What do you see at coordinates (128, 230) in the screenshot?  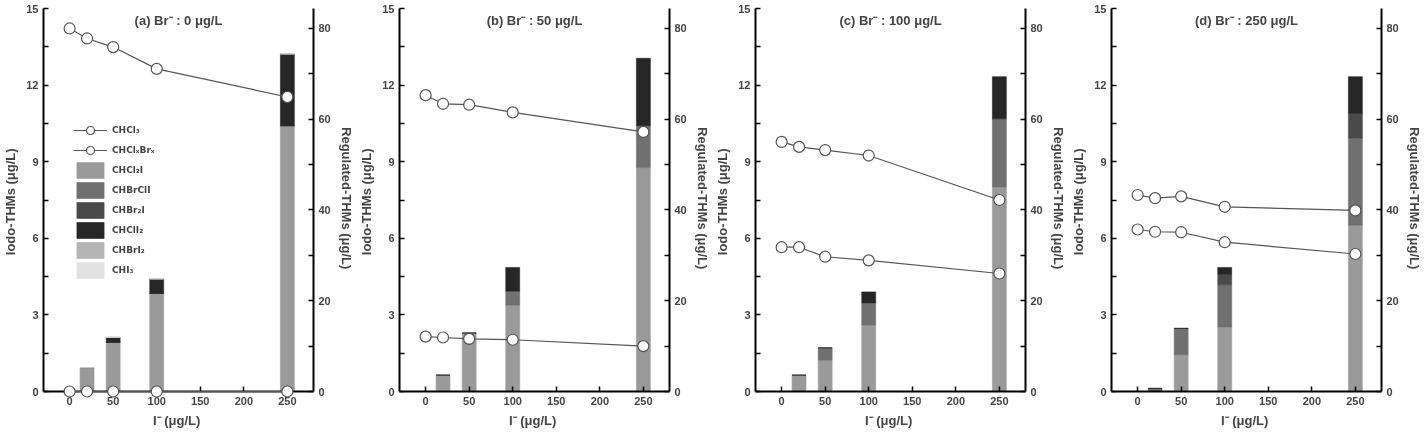 I see `legend-label: CHClI₂` at bounding box center [128, 230].